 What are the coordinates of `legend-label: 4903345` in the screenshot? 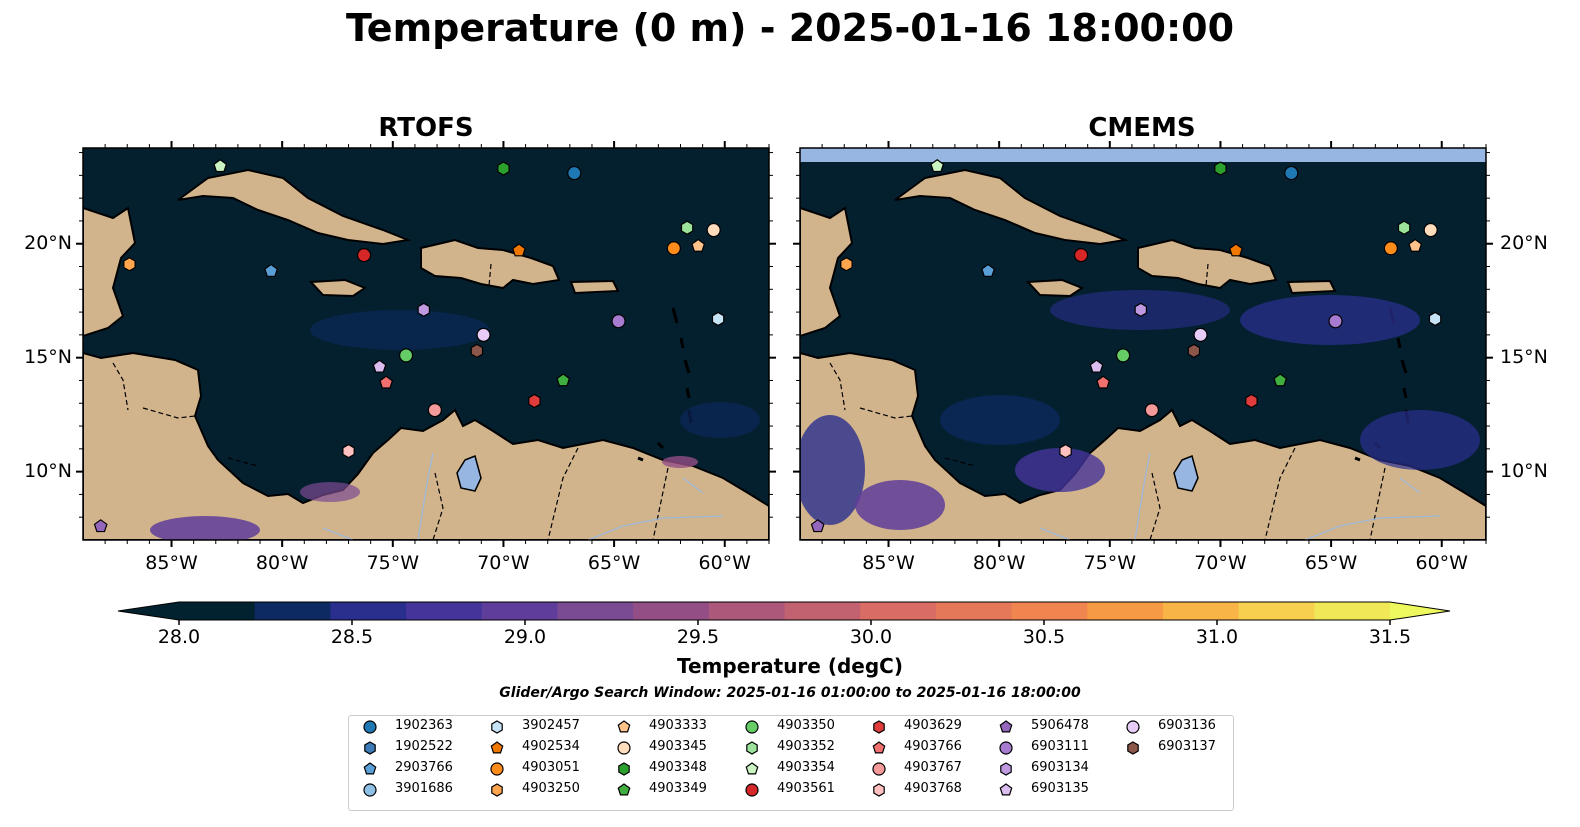 It's located at (678, 746).